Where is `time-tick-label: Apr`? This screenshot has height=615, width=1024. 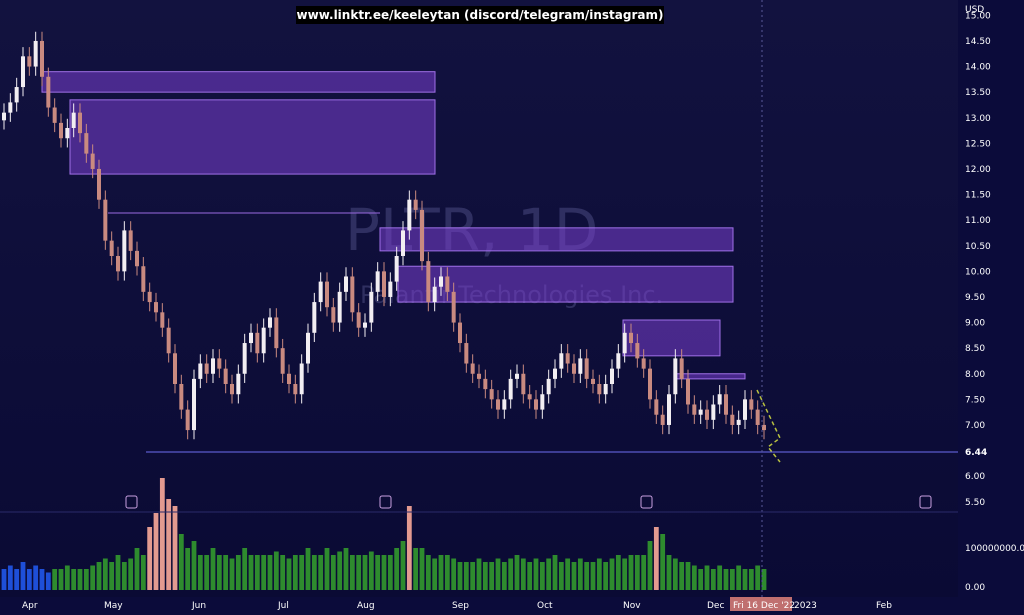 time-tick-label: Apr is located at coordinates (30, 606).